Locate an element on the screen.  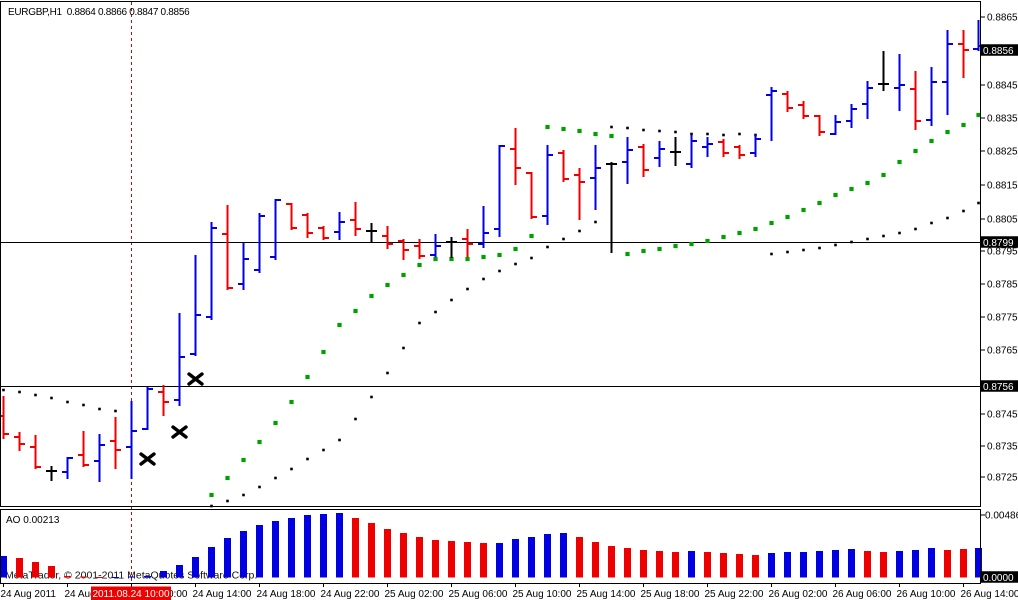
svg-text: AO 0.00213 is located at coordinates (33, 520).